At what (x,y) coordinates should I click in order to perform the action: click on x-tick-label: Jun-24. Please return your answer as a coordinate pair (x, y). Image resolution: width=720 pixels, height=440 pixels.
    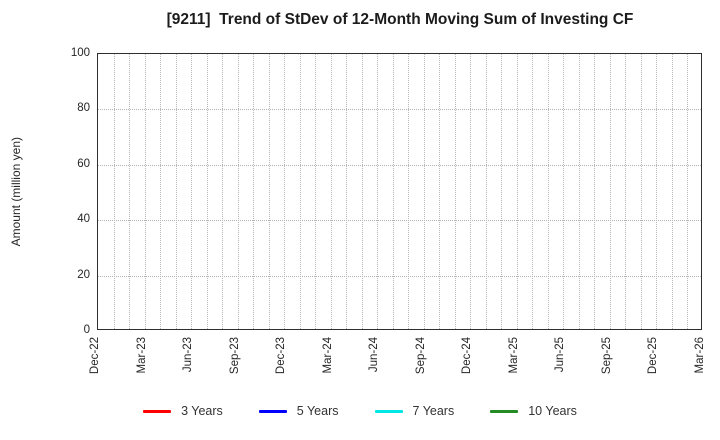
    Looking at the image, I should click on (374, 355).